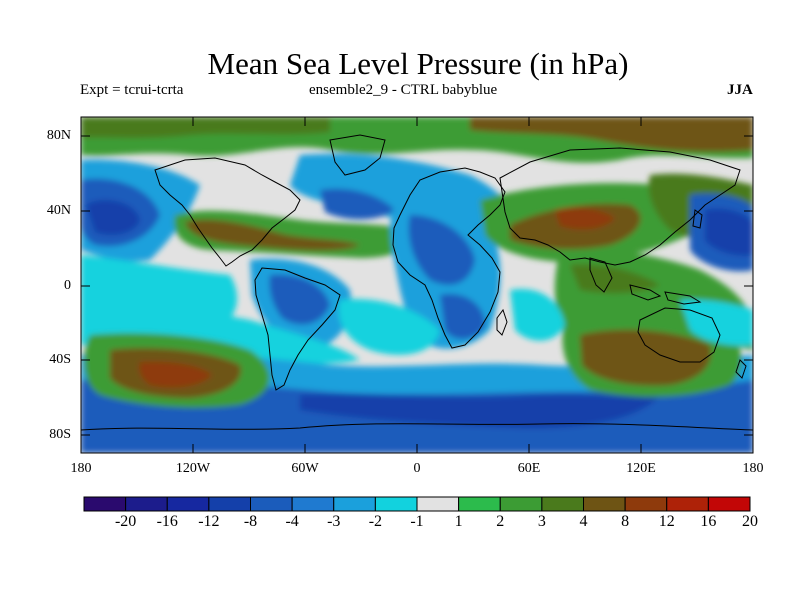 This screenshot has width=800, height=600. Describe the element at coordinates (417, 468) in the screenshot. I see `lon-label-0: 0` at that location.